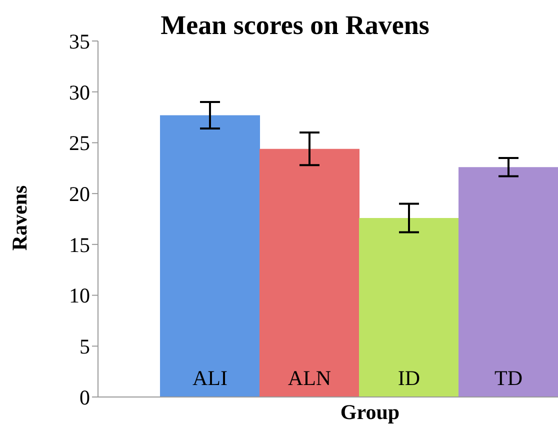 The width and height of the screenshot is (558, 430). I want to click on y-tick-label: 30, so click(79, 92).